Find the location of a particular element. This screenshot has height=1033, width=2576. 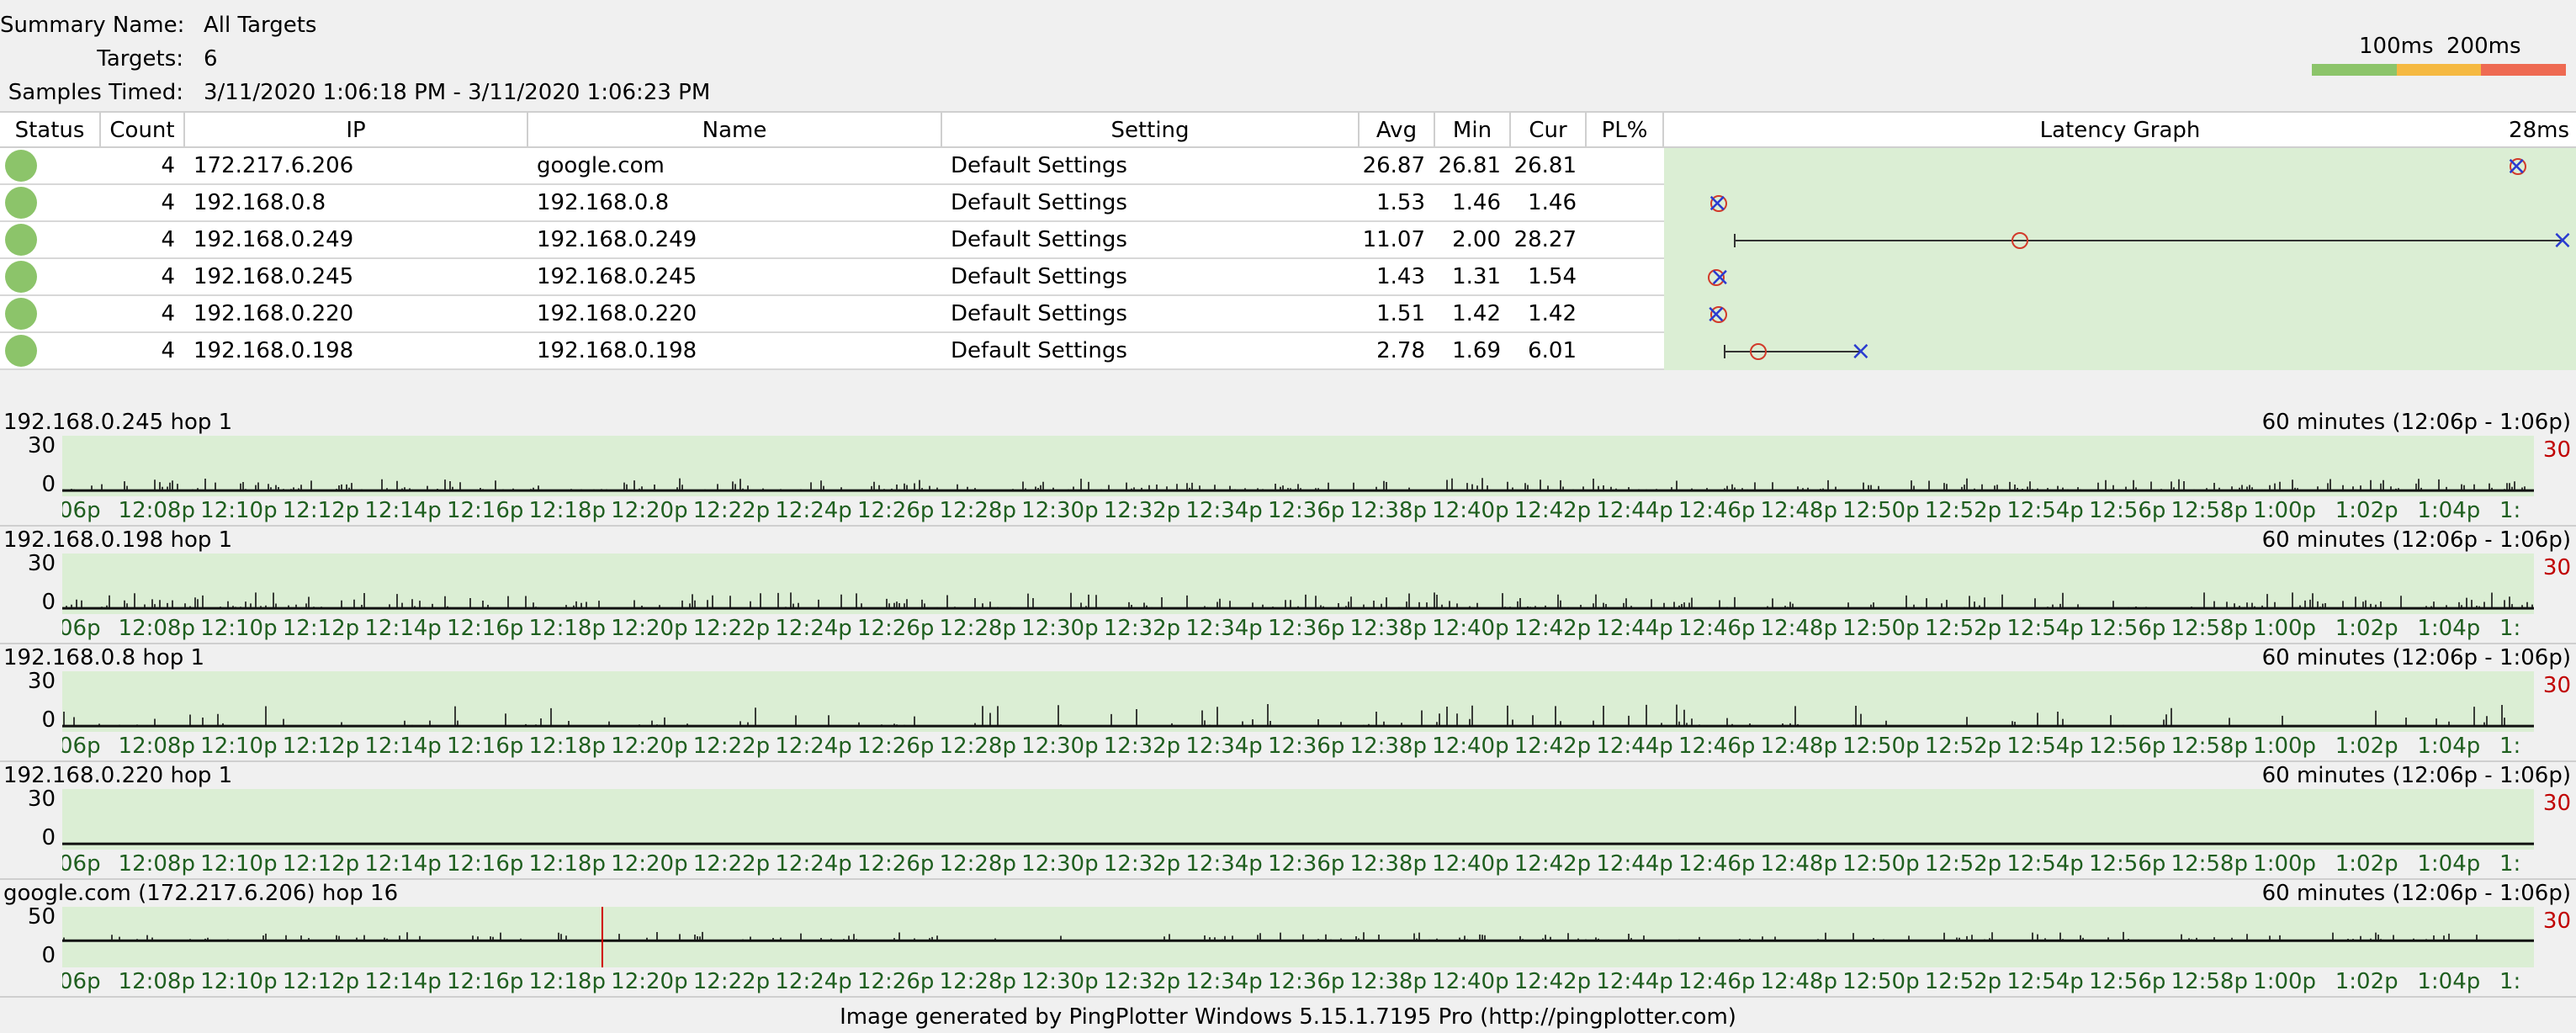

y-axis-zero-label: 0 is located at coordinates (48, 720).